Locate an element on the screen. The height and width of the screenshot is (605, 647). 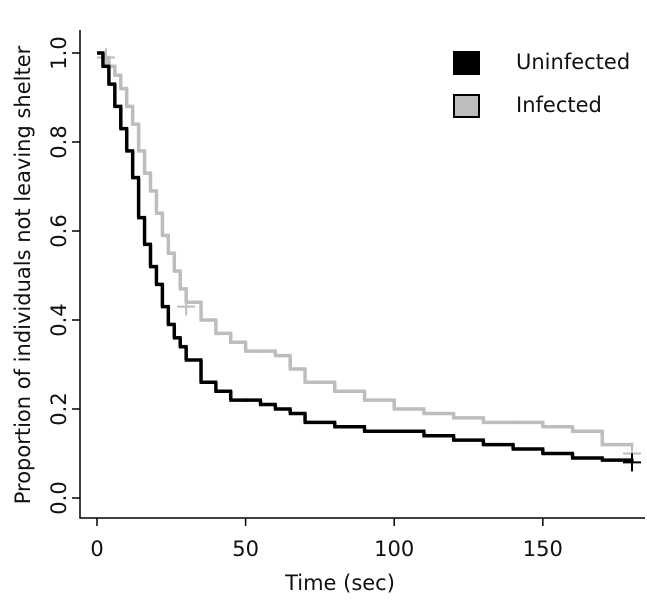
y-tick-label: 0.0 is located at coordinates (59, 497).